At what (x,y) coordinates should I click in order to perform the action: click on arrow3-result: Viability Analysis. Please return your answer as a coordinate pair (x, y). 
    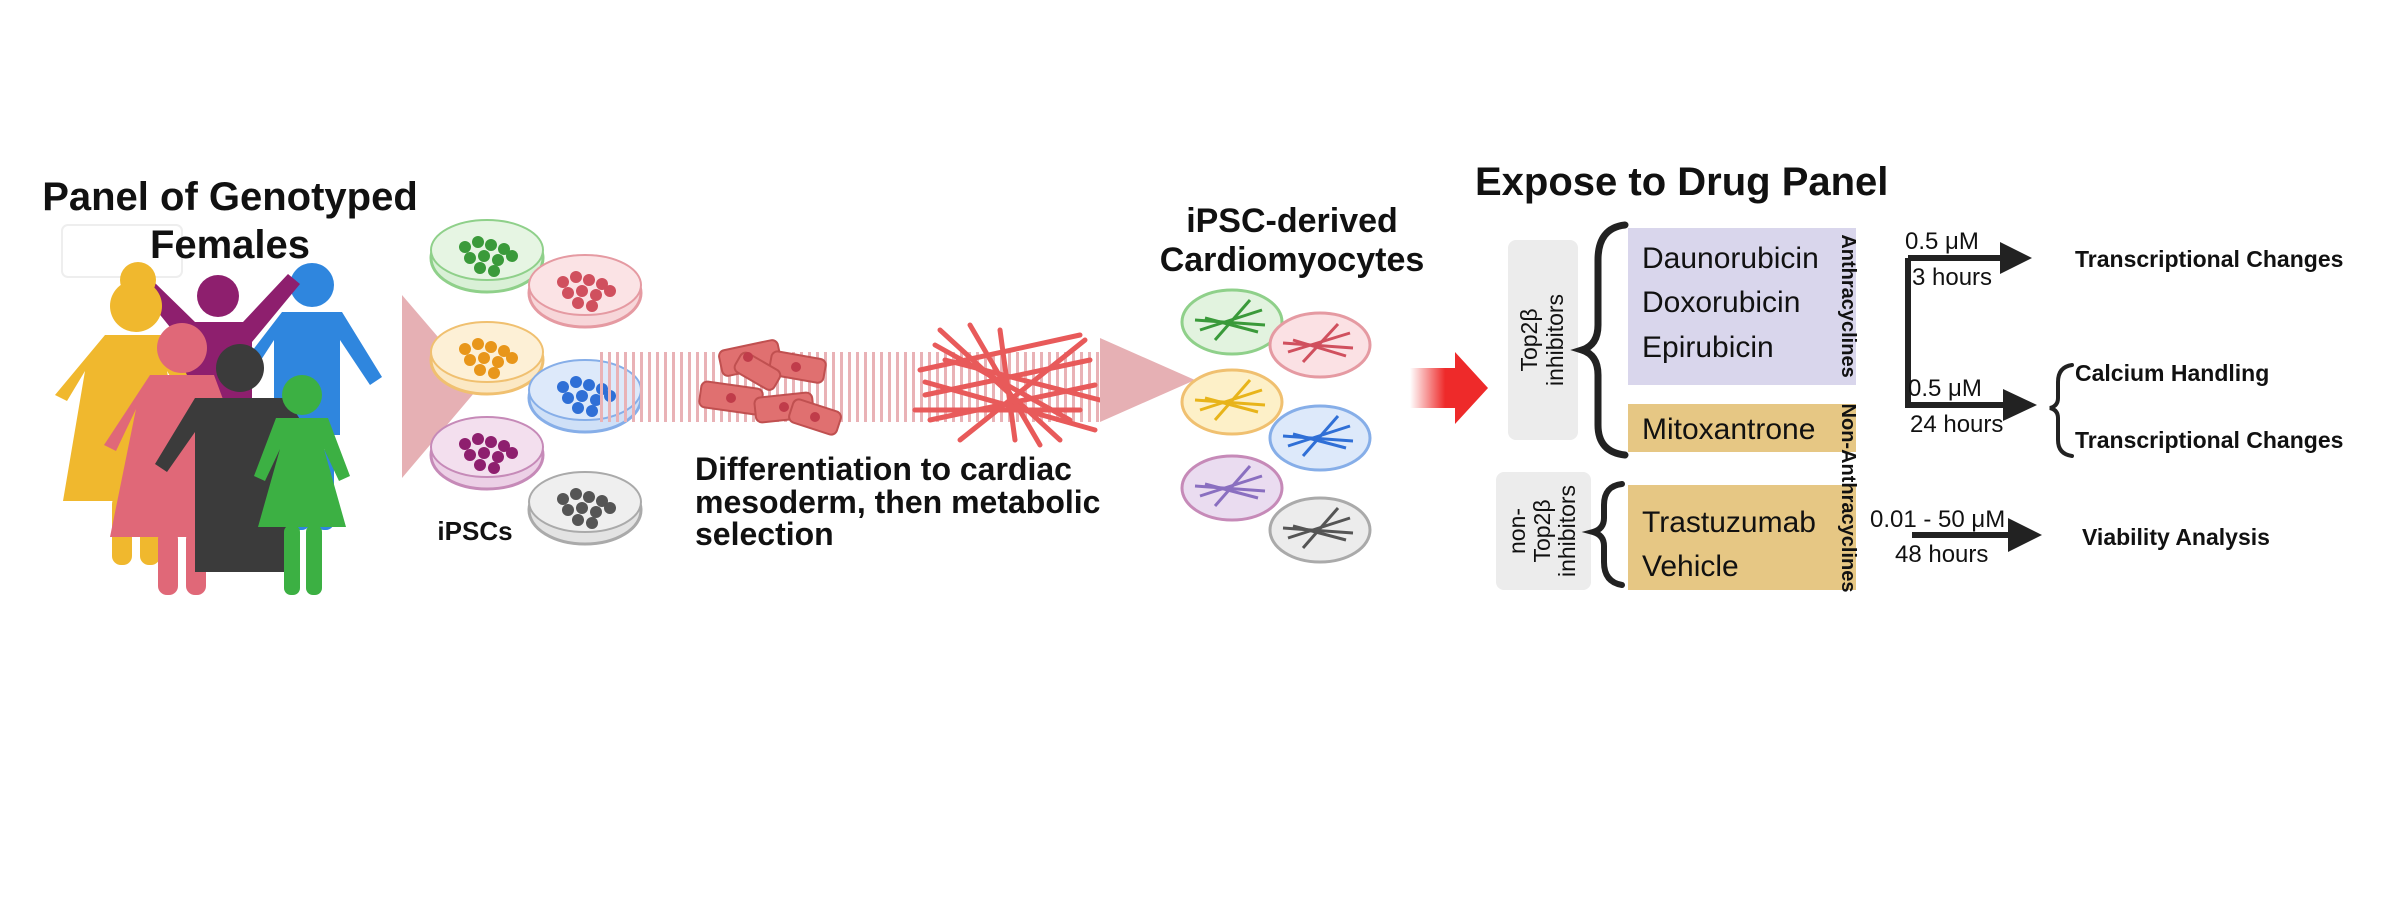
    Looking at the image, I should click on (2176, 537).